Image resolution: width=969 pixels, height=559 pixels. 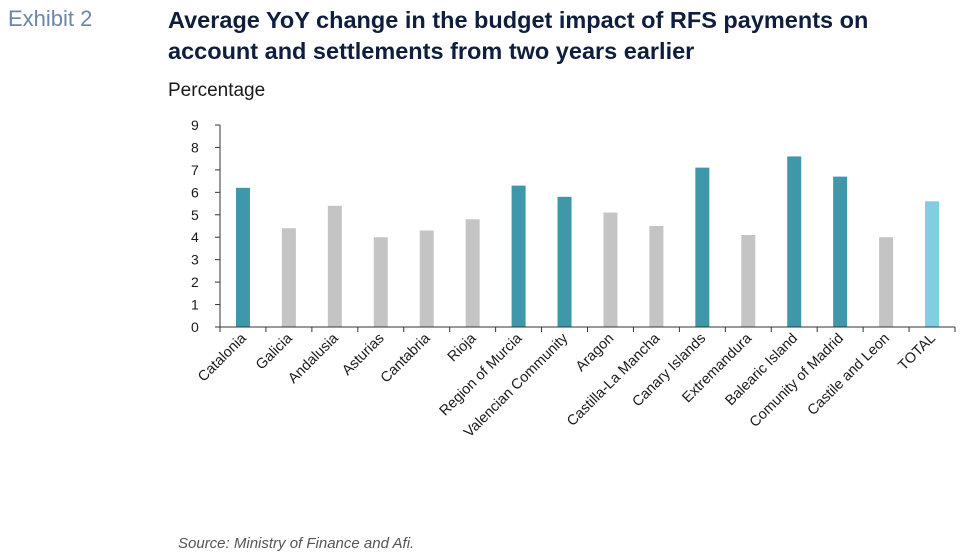 I want to click on x-tick-label: Andalusia, so click(x=313, y=358).